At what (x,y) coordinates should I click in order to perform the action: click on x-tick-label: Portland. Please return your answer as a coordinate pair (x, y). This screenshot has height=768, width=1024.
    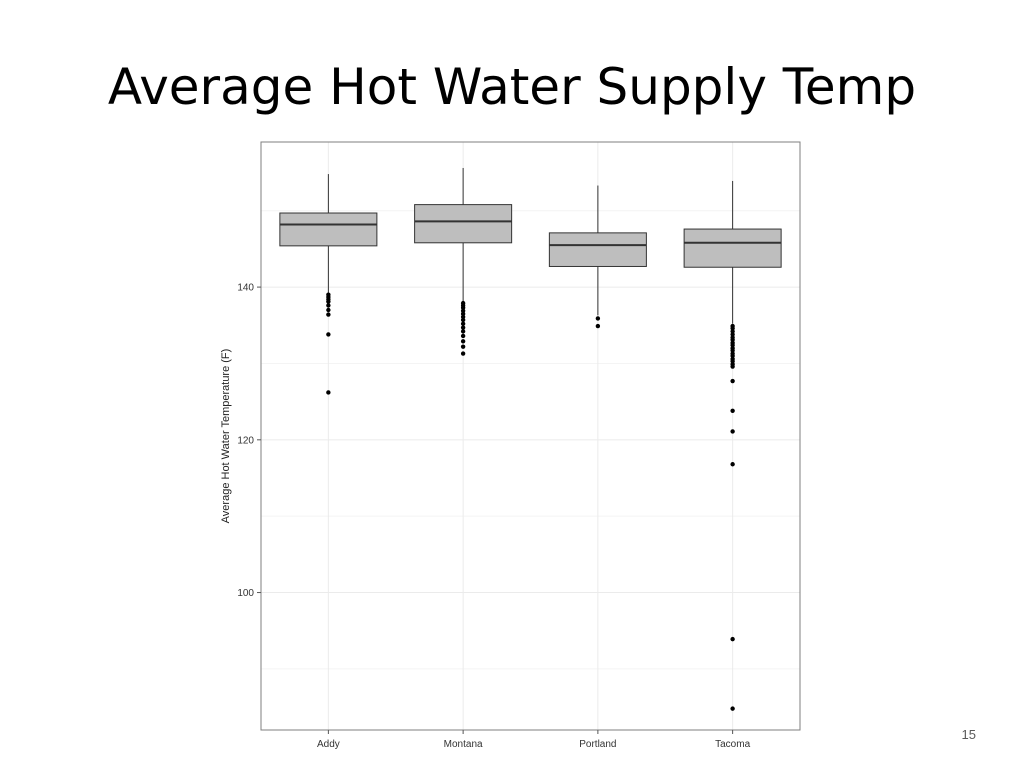
    Looking at the image, I should click on (597, 744).